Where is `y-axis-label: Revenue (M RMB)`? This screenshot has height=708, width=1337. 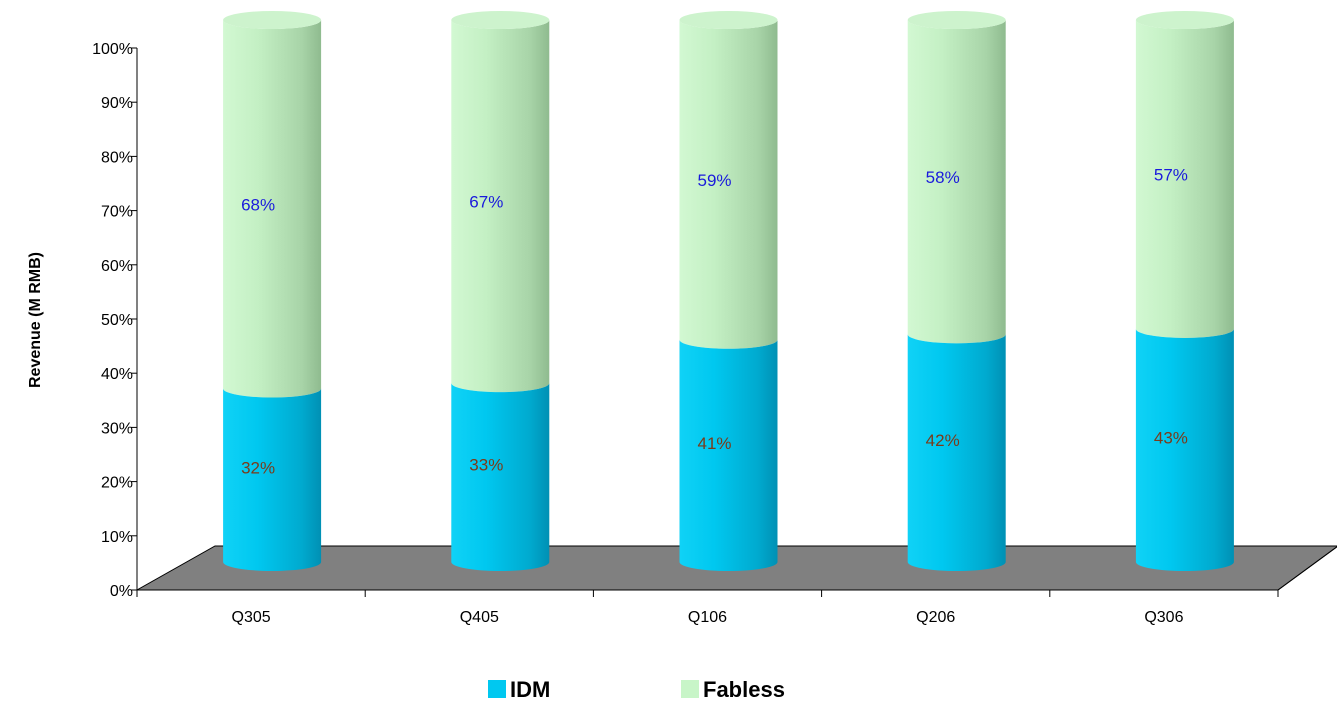 y-axis-label: Revenue (M RMB) is located at coordinates (35, 320).